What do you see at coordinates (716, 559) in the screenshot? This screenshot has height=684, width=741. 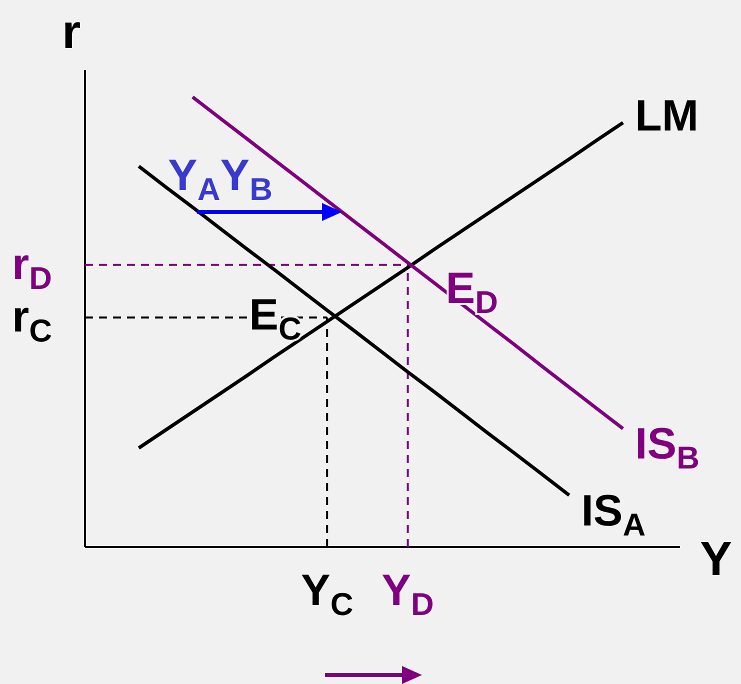 I see `x-axis-title: Y` at bounding box center [716, 559].